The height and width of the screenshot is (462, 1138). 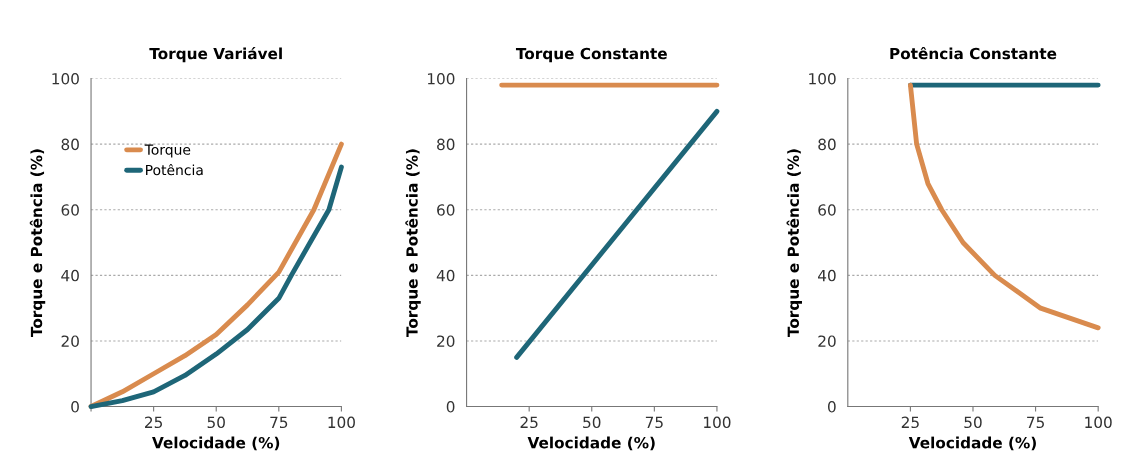 What do you see at coordinates (1004, 206) in the screenshot?
I see `line-series` at bounding box center [1004, 206].